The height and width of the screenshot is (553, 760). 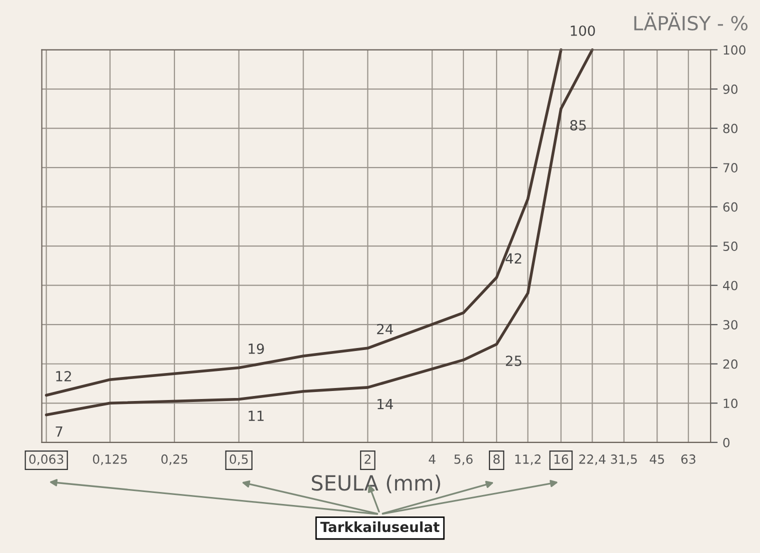 What do you see at coordinates (528, 460) in the screenshot?
I see `x-tick-label: 11,2` at bounding box center [528, 460].